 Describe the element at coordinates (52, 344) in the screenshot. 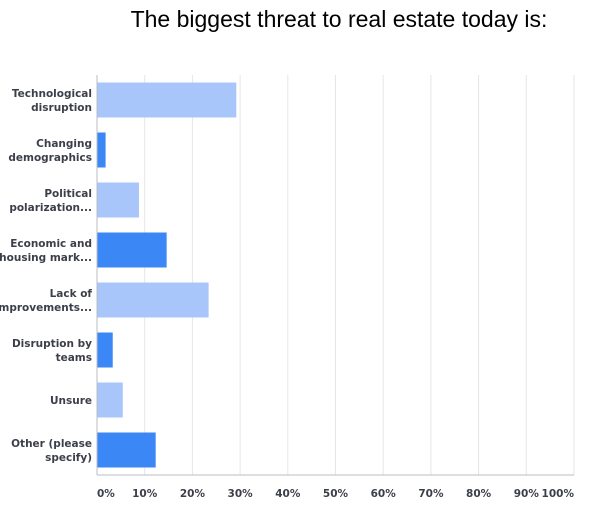

I see `category-label-line: Disruption by` at that location.